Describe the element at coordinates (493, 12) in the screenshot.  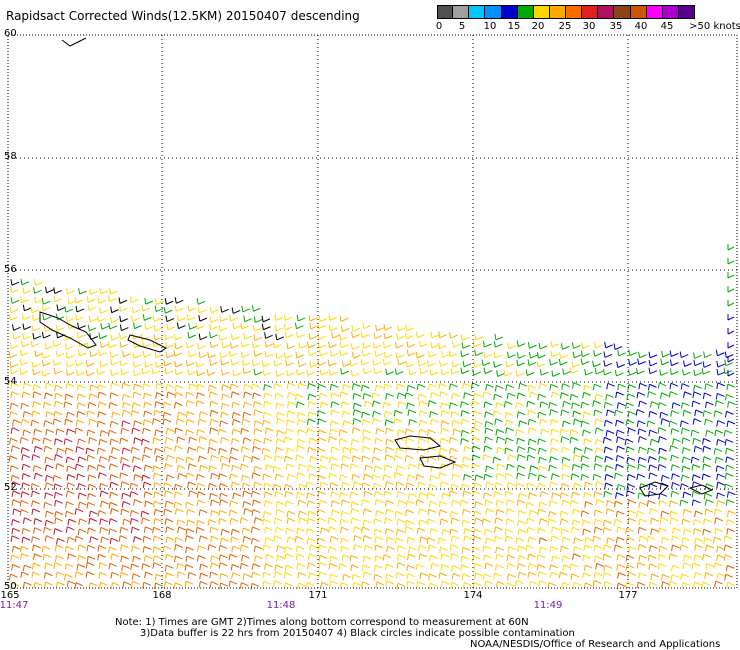
I see `legend-color-swatch` at that location.